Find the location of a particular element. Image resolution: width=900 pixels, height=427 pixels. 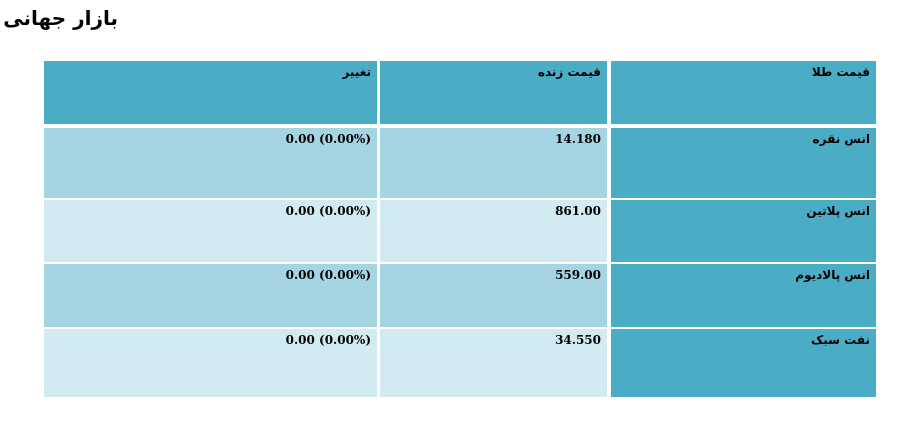

page-title: بازار جهانی is located at coordinates (60, 18).